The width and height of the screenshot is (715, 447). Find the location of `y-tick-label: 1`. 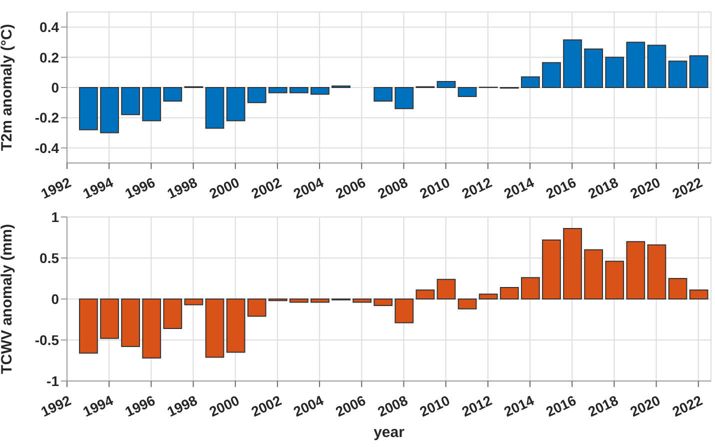

y-tick-label: 1 is located at coordinates (55, 216).